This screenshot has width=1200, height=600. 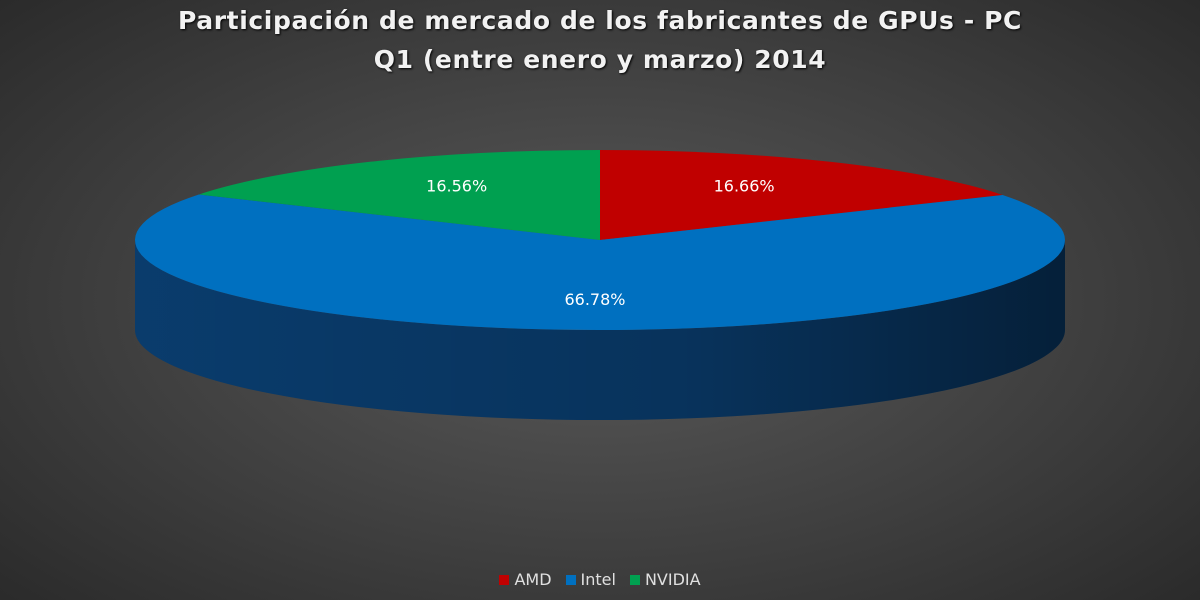 I want to click on legend-item-amd: AMD, so click(x=525, y=579).